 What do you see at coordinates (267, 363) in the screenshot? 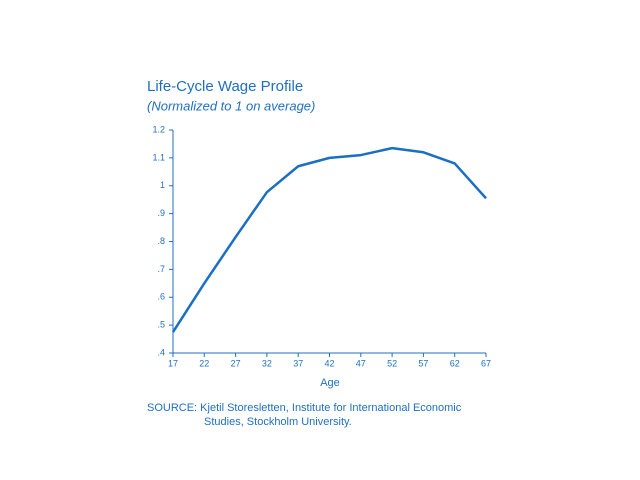
I see `x-tick-label: 32` at bounding box center [267, 363].